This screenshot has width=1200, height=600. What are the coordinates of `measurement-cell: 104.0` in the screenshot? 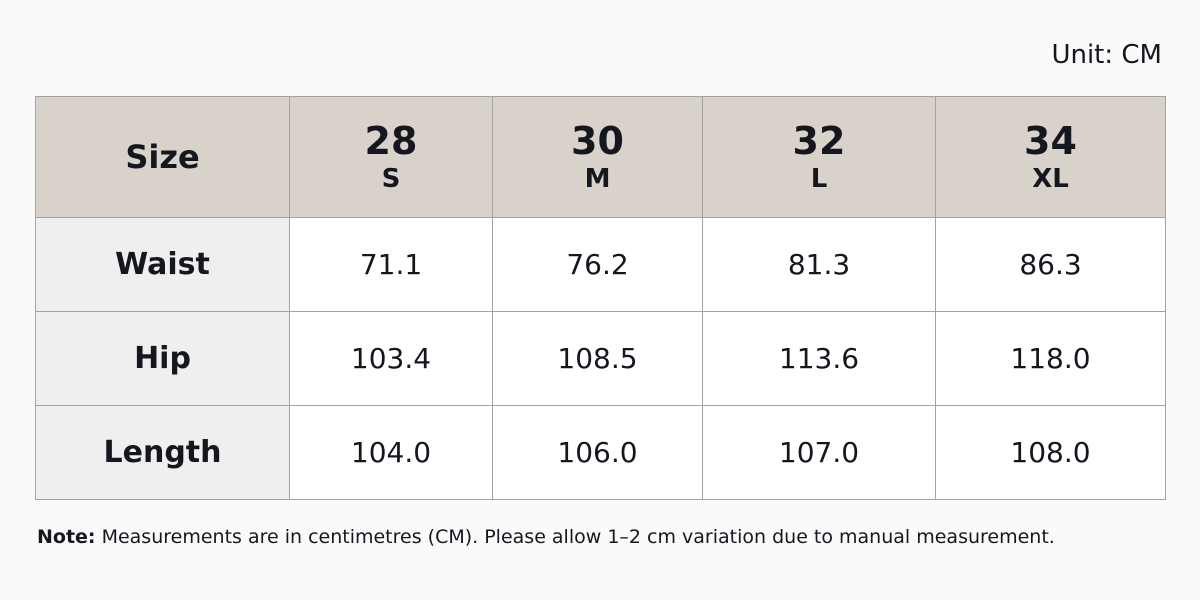 It's located at (391, 452).